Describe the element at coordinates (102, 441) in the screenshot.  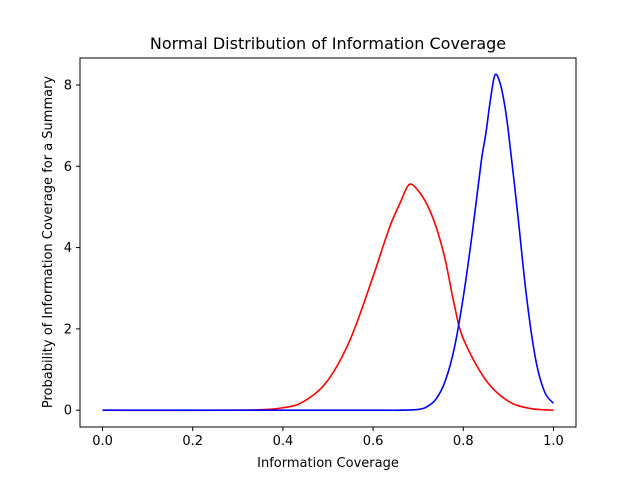
I see `x-tick-label: 0.0` at that location.